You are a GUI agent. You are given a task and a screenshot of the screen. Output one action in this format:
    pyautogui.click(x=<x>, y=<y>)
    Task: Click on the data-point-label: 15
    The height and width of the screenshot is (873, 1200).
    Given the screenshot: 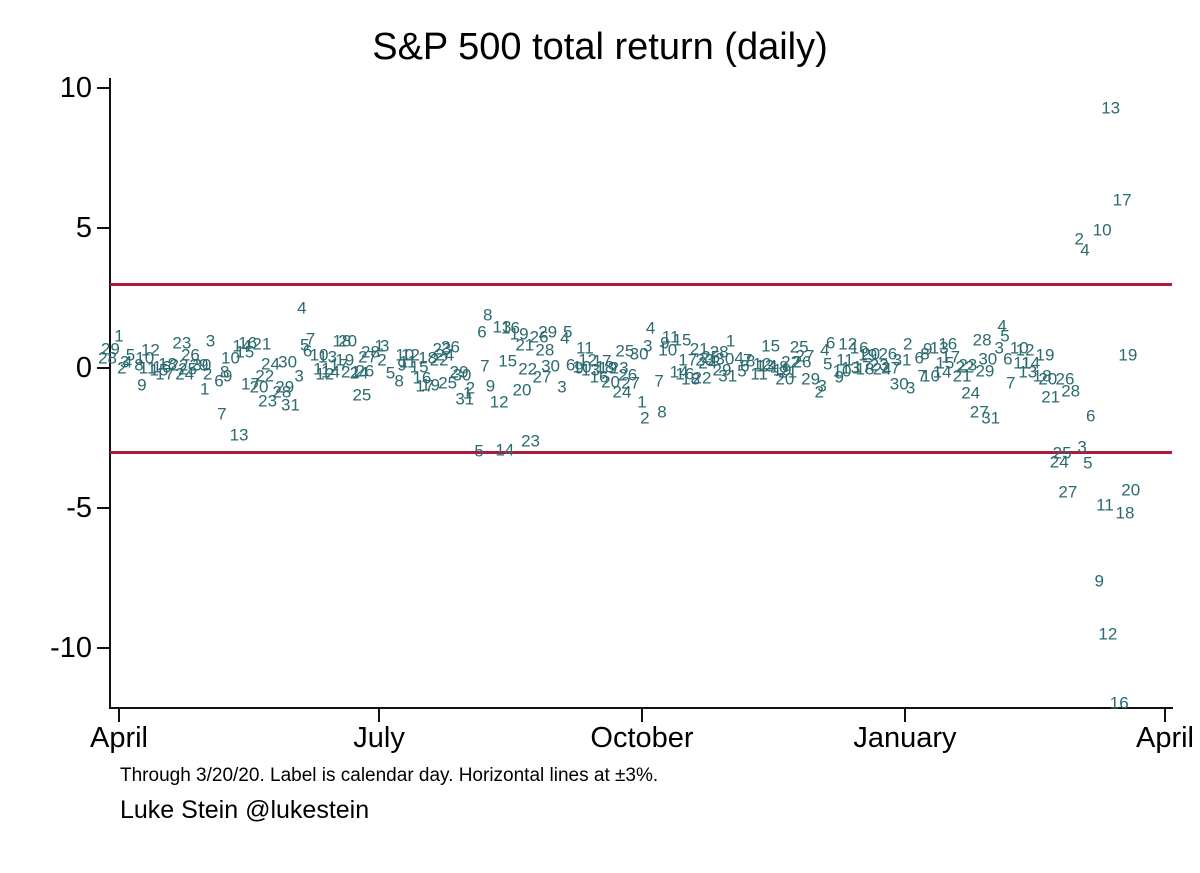 What is the action you would take?
    pyautogui.click(x=159, y=370)
    